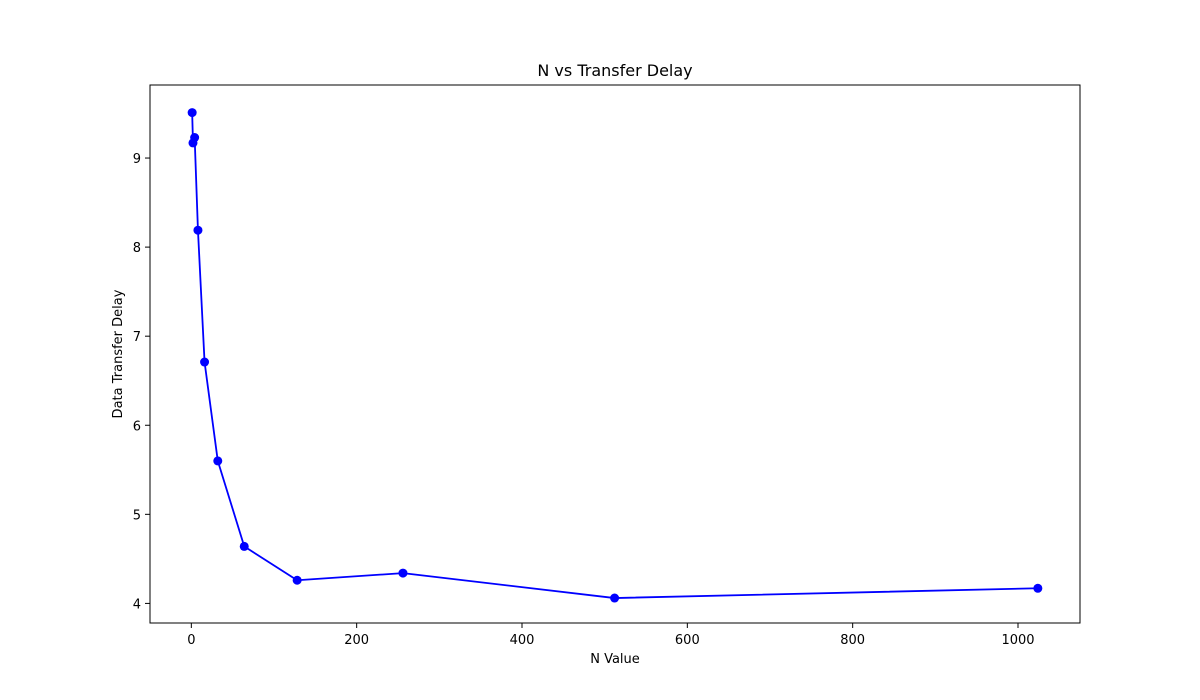  Describe the element at coordinates (118, 353) in the screenshot. I see `y-axis-label: Data Transfer Delay` at that location.